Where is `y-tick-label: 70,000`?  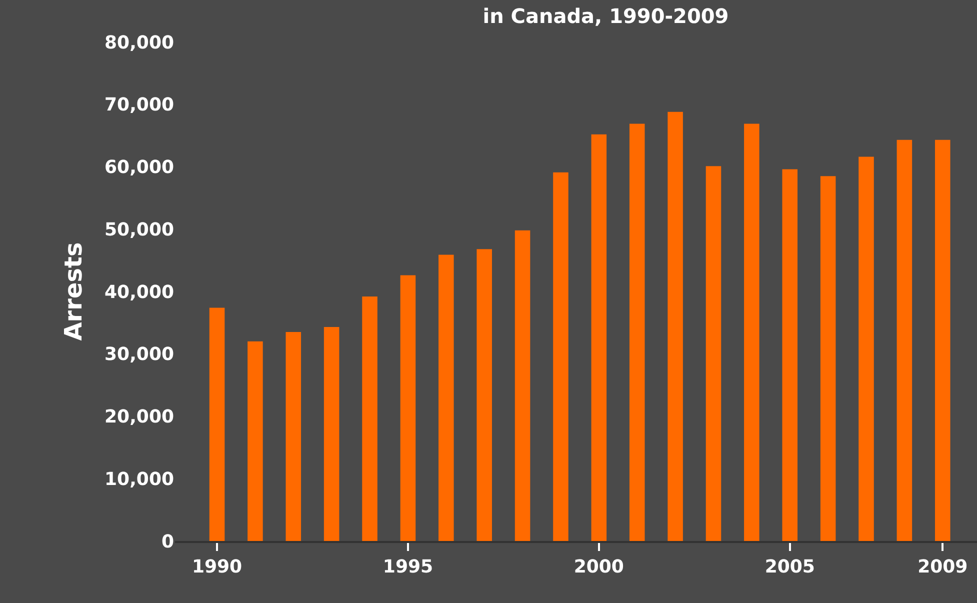
y-tick-label: 70,000 is located at coordinates (139, 105).